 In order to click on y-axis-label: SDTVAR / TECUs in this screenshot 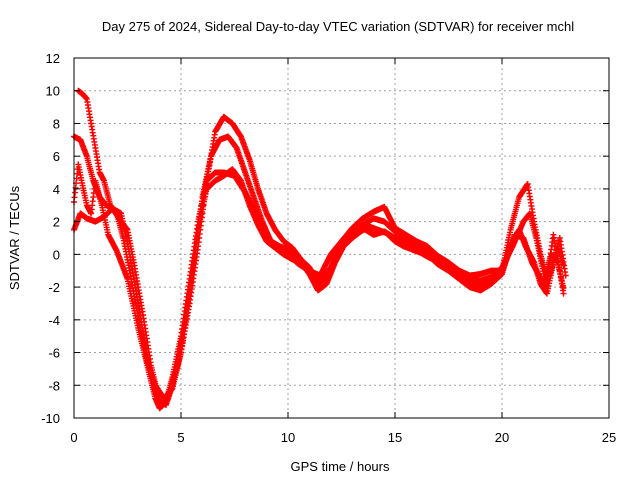, I will do `click(14, 237)`.